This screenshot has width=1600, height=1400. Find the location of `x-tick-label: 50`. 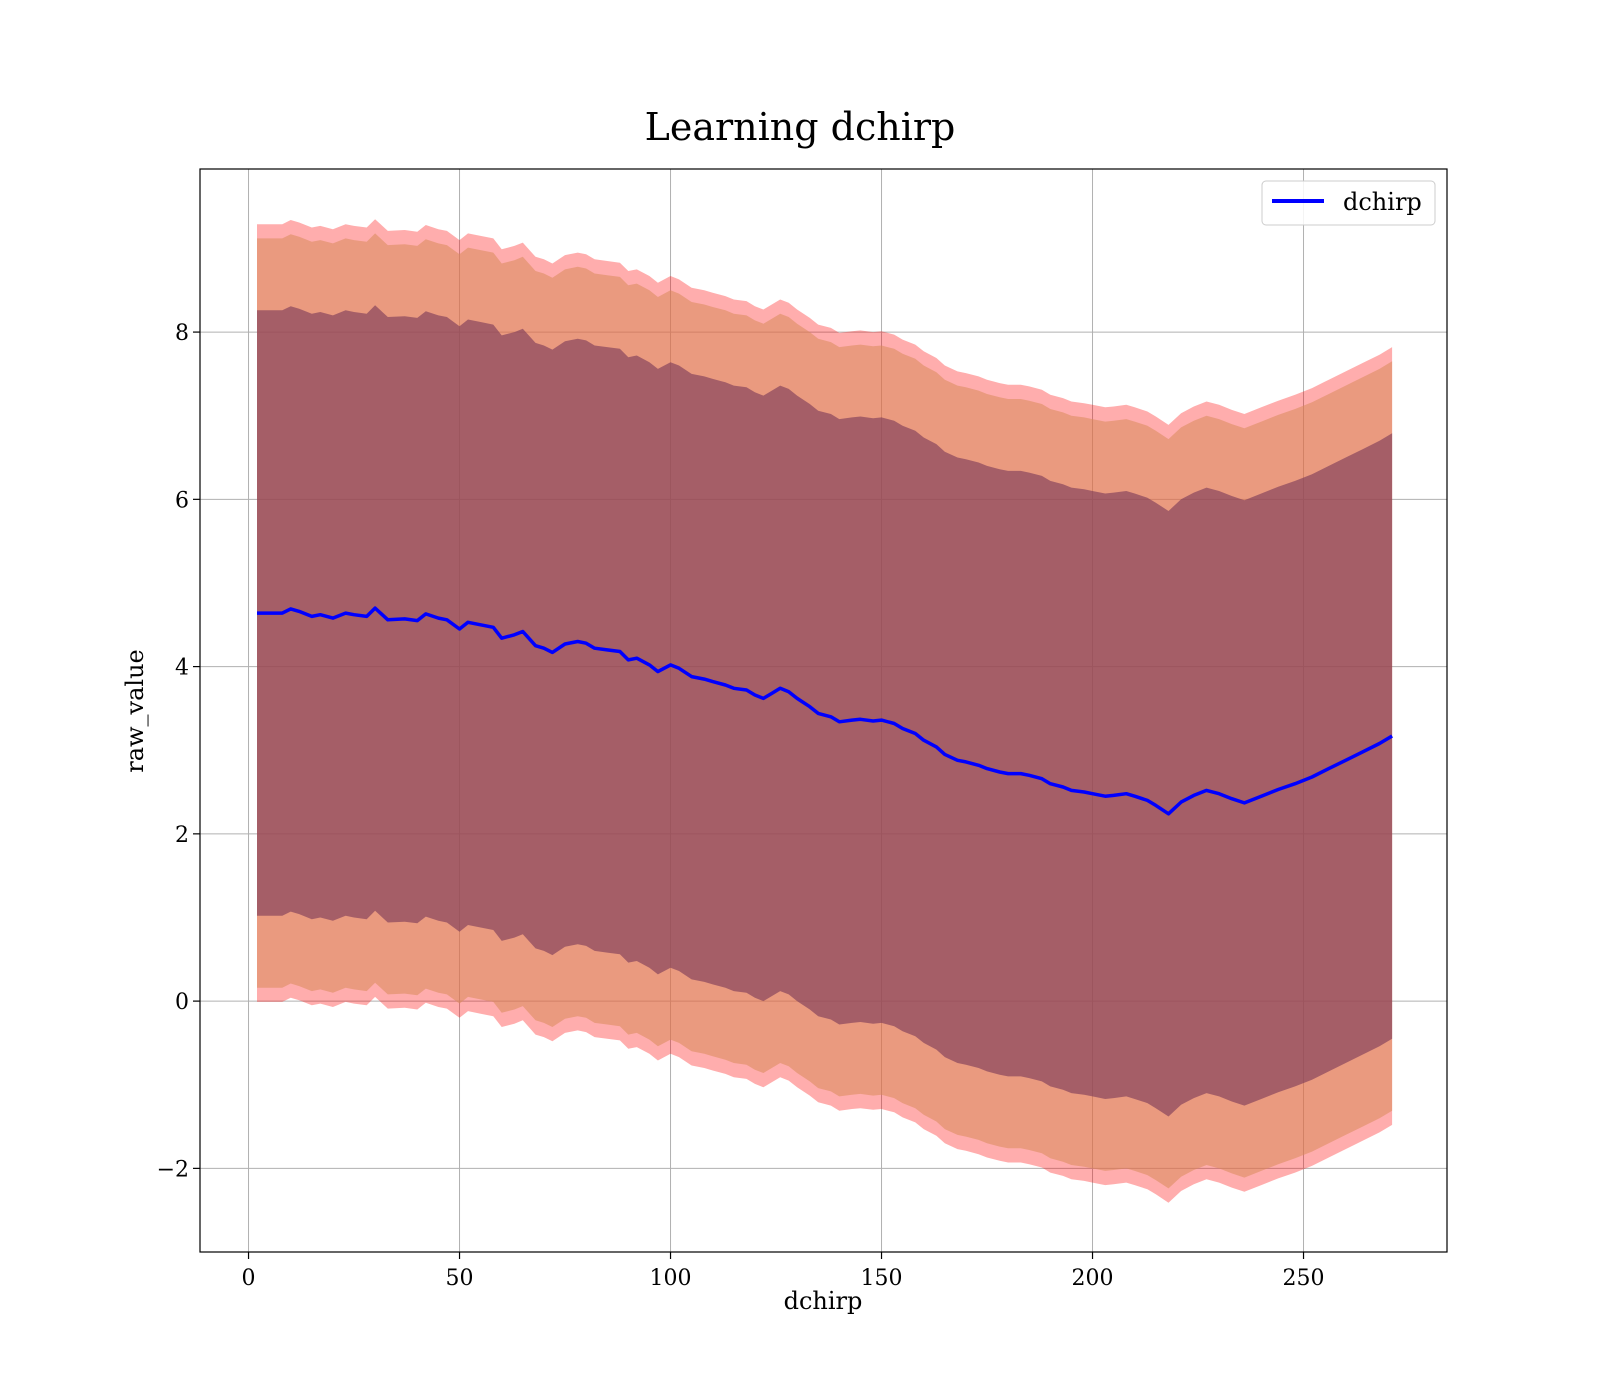

x-tick-label: 50 is located at coordinates (460, 1278).